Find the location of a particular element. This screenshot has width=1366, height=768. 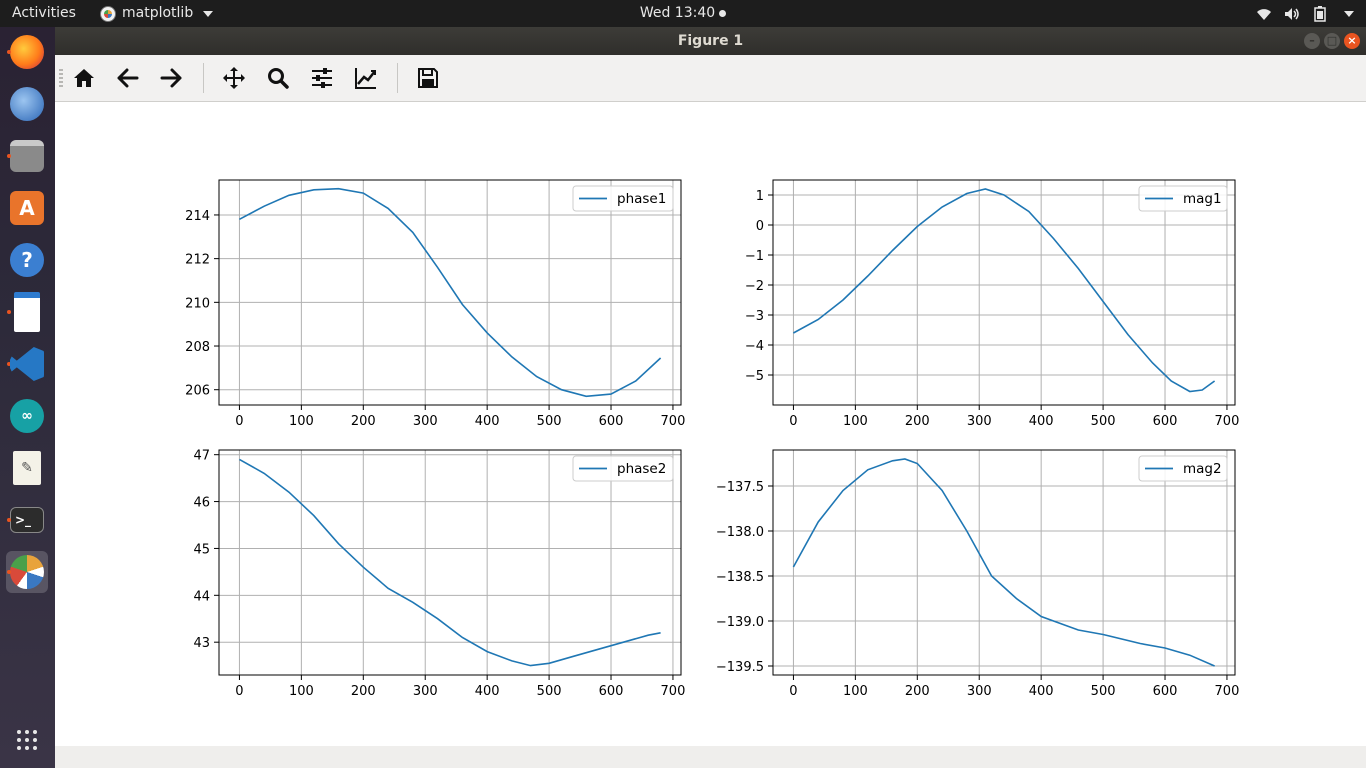

legend-label: mag1 is located at coordinates (1202, 199).